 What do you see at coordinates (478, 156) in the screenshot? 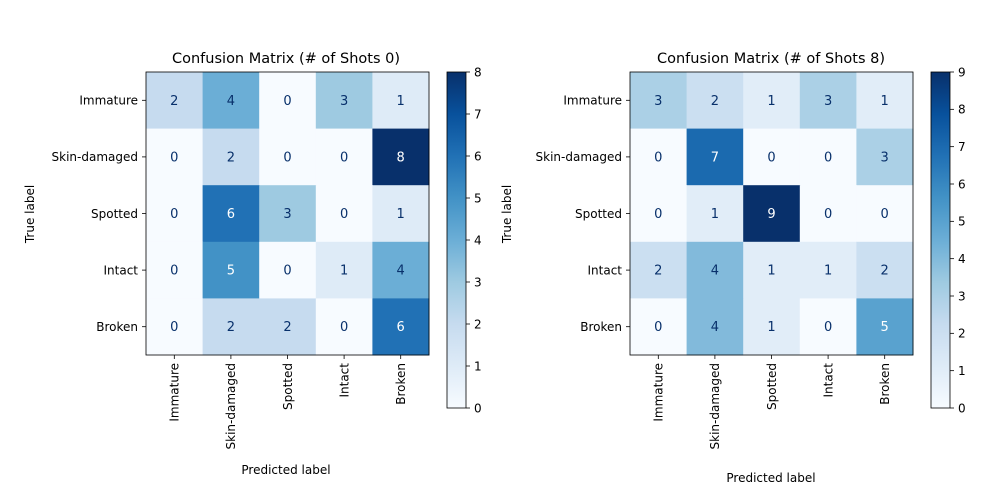
I see `colorbar-tick-label: 6` at bounding box center [478, 156].